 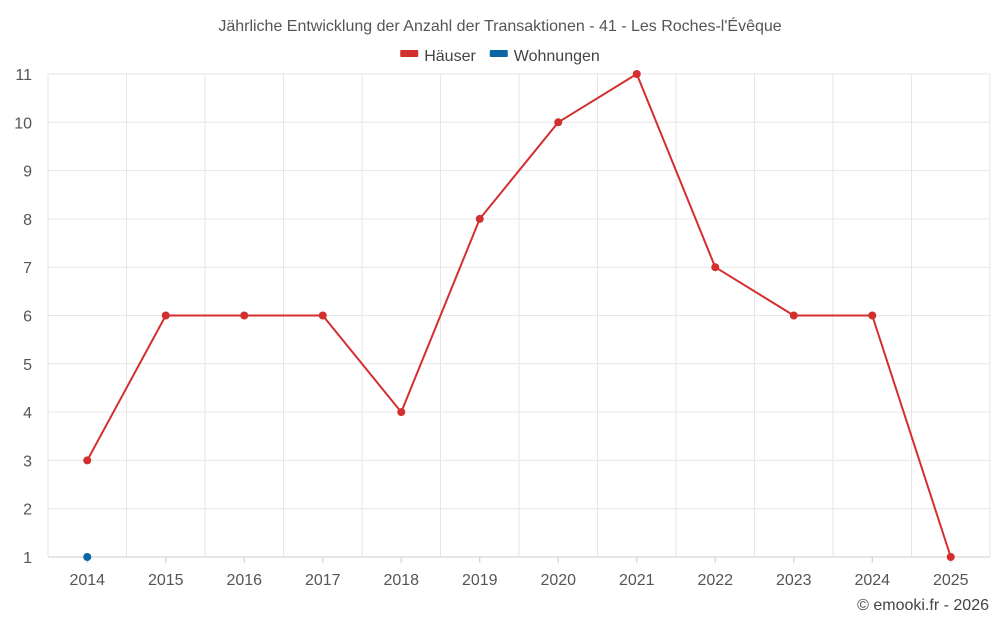 I want to click on y-tick-label: 1, so click(x=27, y=558).